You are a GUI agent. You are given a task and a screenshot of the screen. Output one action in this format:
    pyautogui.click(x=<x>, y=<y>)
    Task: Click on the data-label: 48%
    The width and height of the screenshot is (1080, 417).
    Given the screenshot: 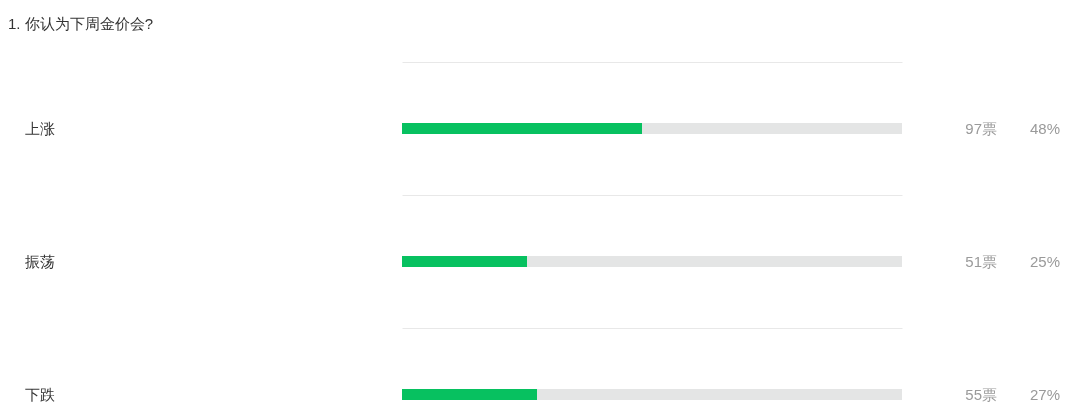 What is the action you would take?
    pyautogui.click(x=1044, y=128)
    